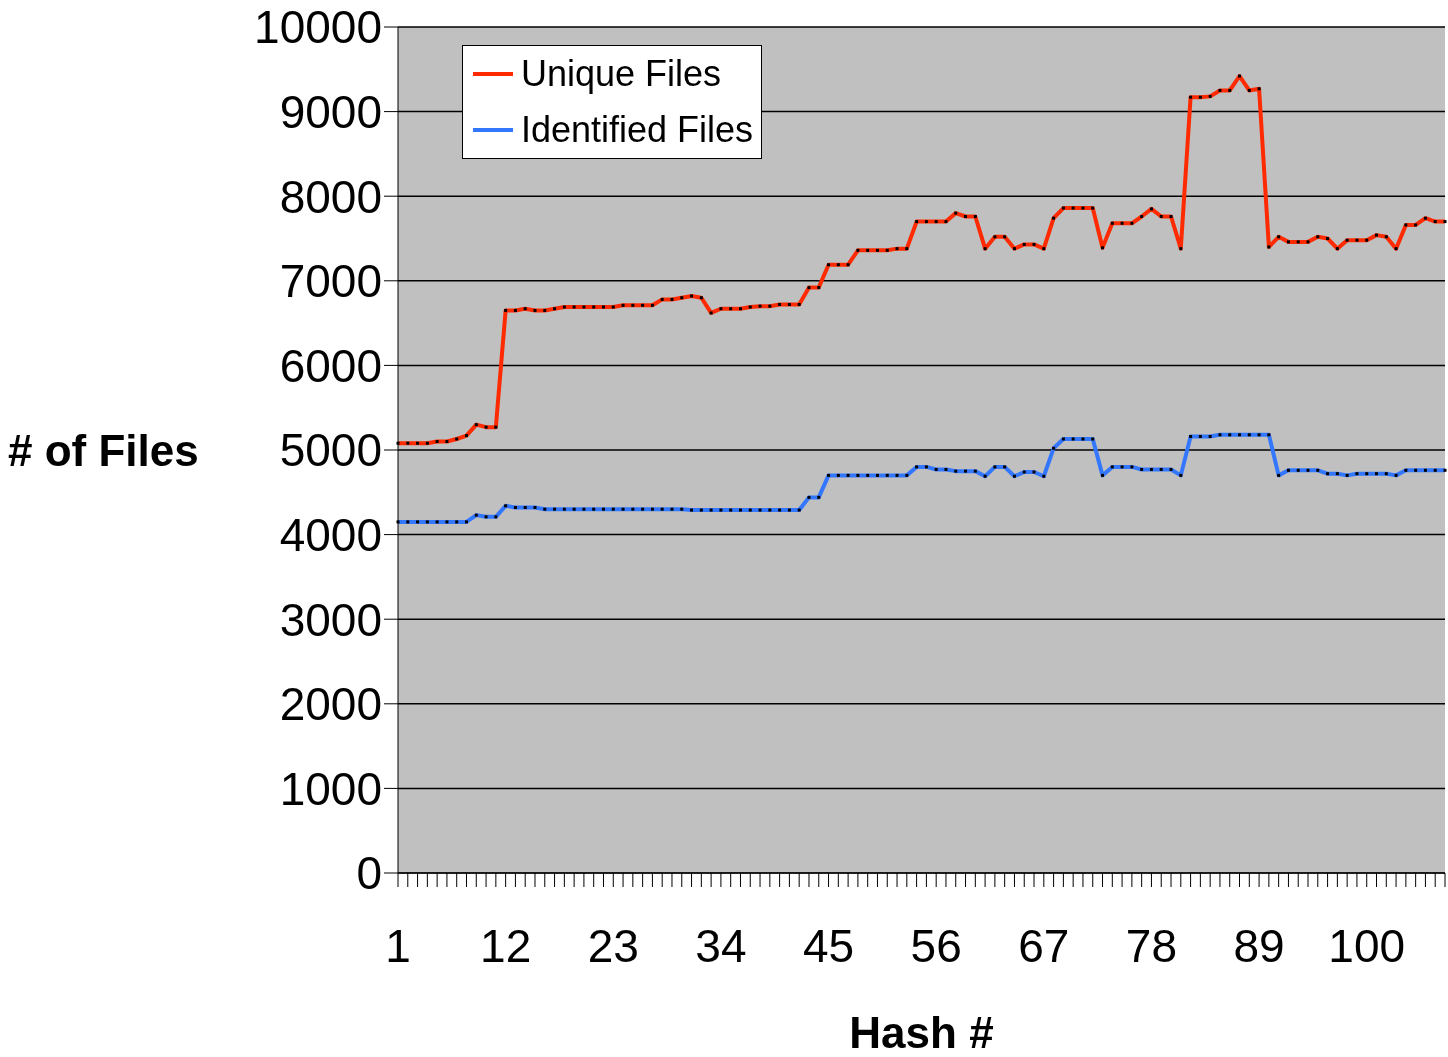 This screenshot has height=1057, width=1448. I want to click on x-tick-label: 1, so click(398, 945).